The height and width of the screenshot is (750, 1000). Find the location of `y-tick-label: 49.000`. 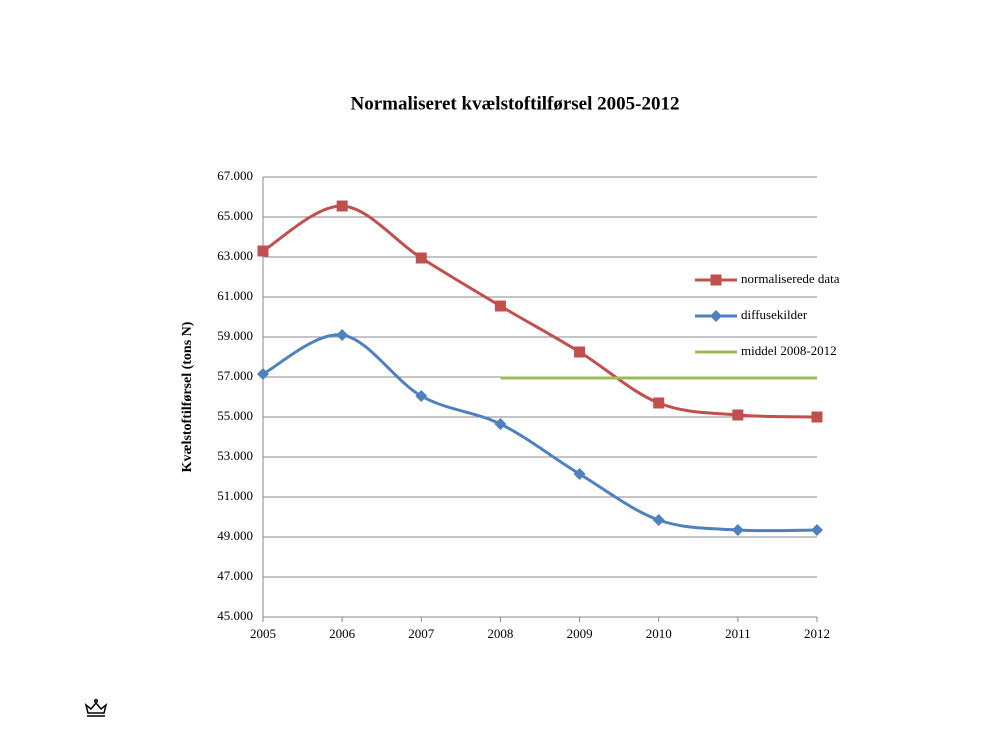

y-tick-label: 49.000 is located at coordinates (235, 535).